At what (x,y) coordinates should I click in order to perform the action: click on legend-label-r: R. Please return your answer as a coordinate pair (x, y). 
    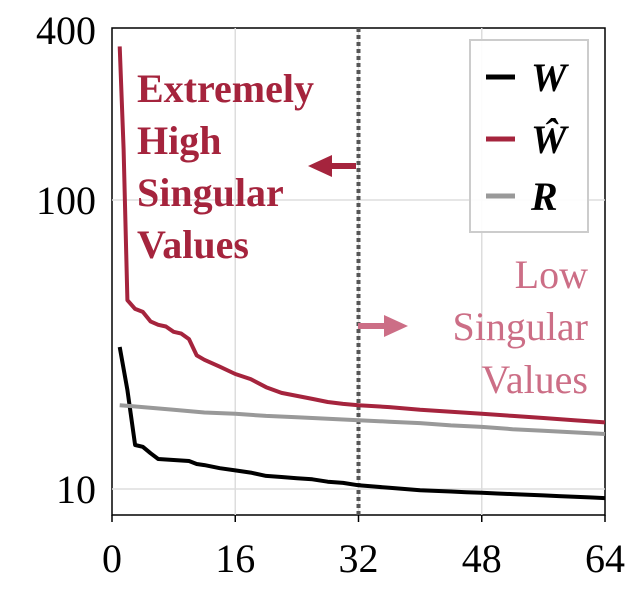
    Looking at the image, I should click on (544, 196).